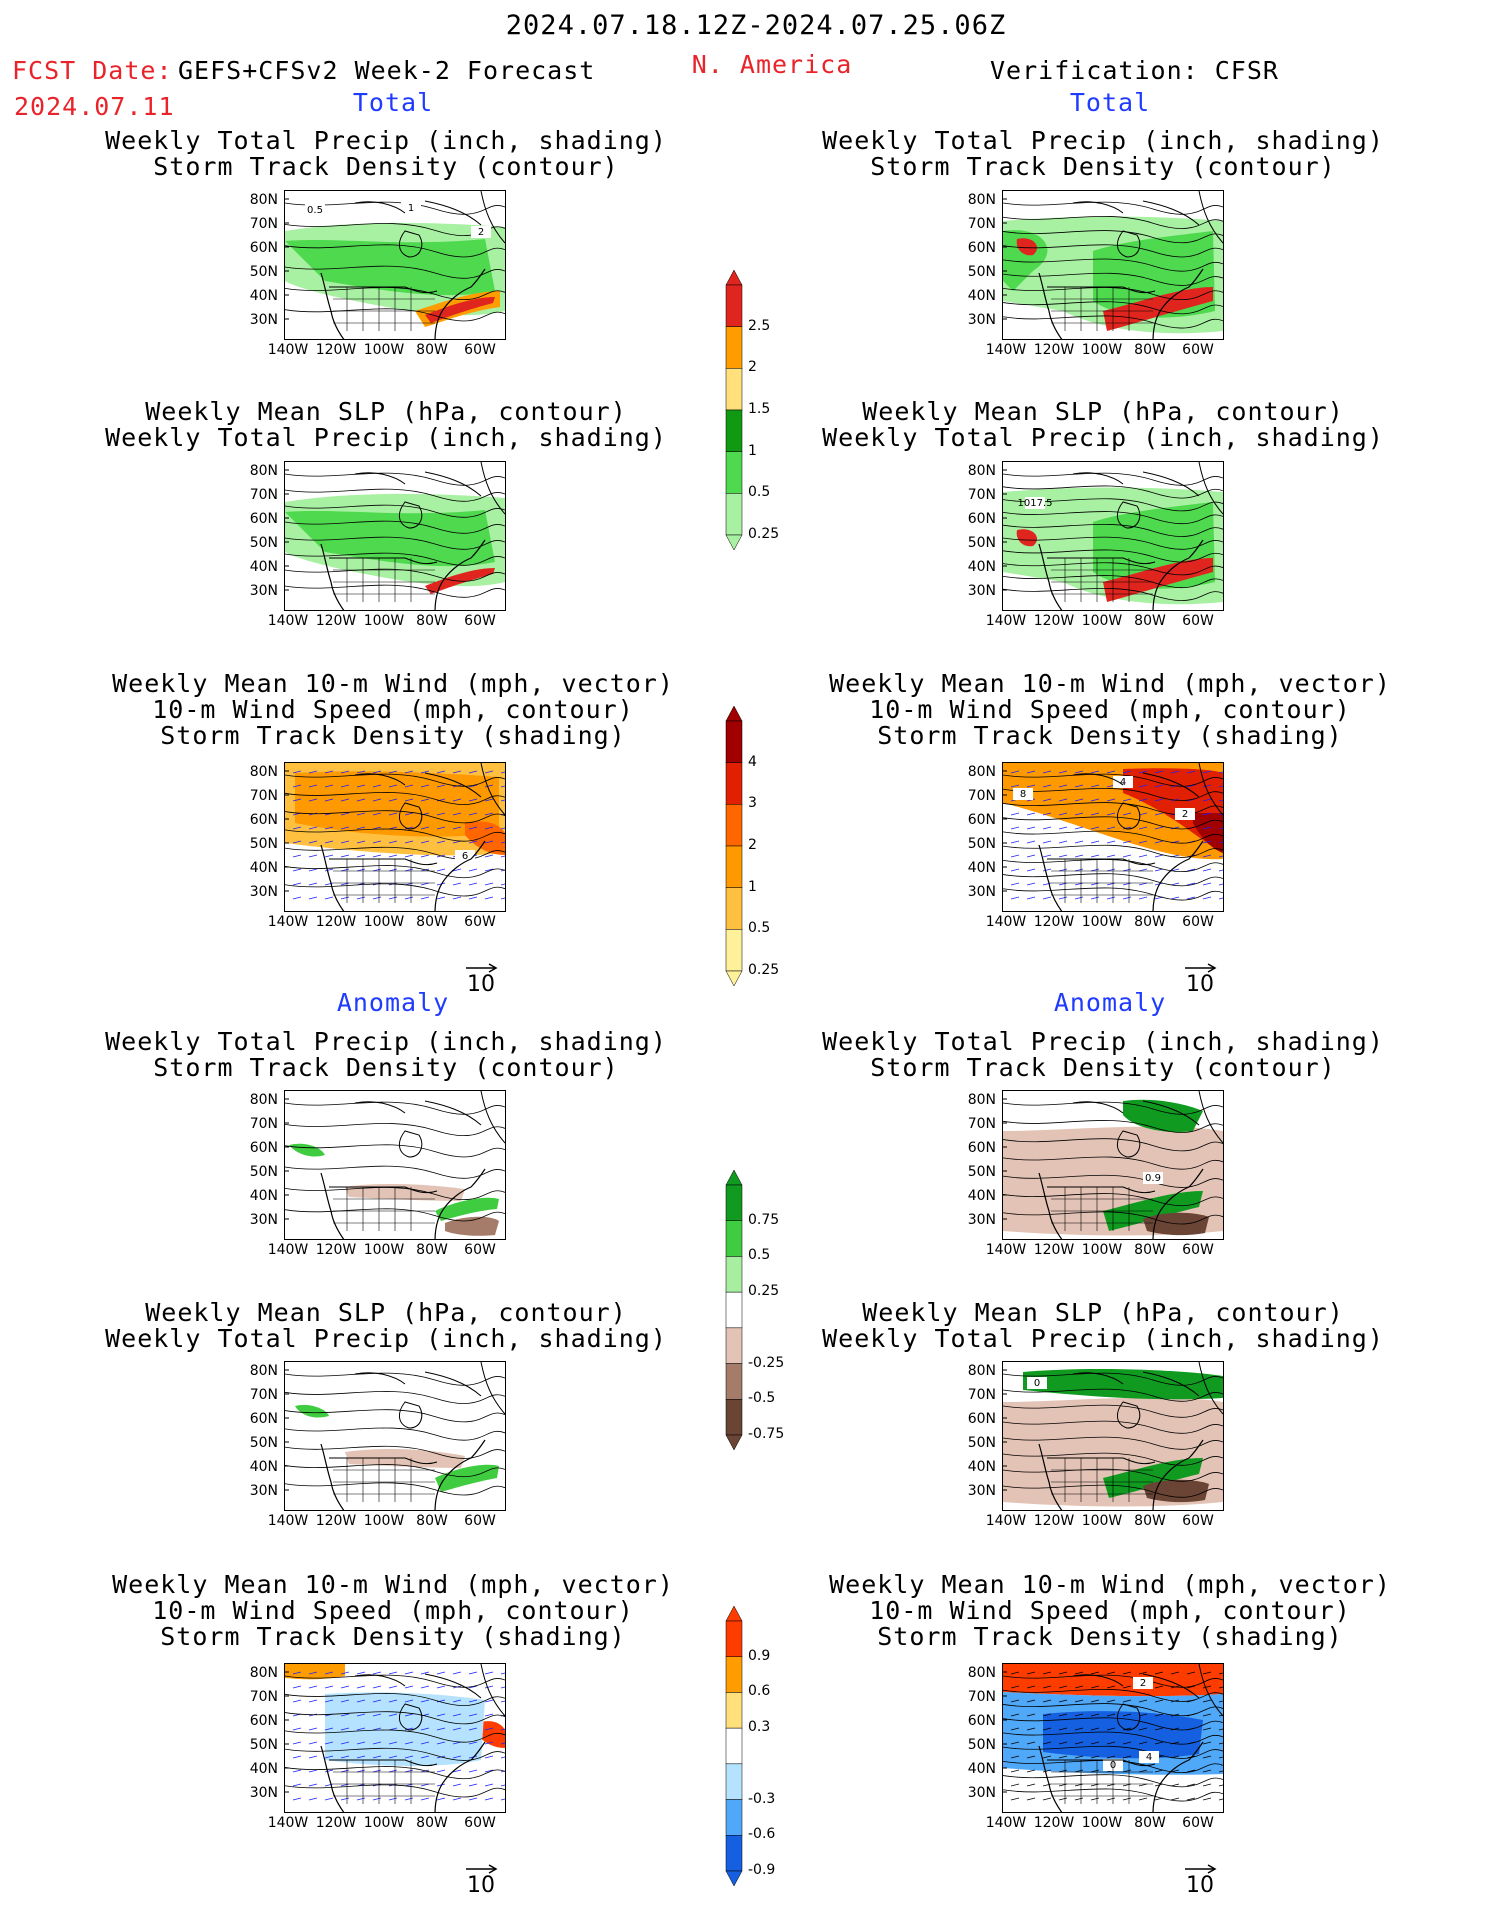 The width and height of the screenshot is (1487, 1925). Describe the element at coordinates (1153, 1478) in the screenshot. I see `precip-anom-wet` at that location.